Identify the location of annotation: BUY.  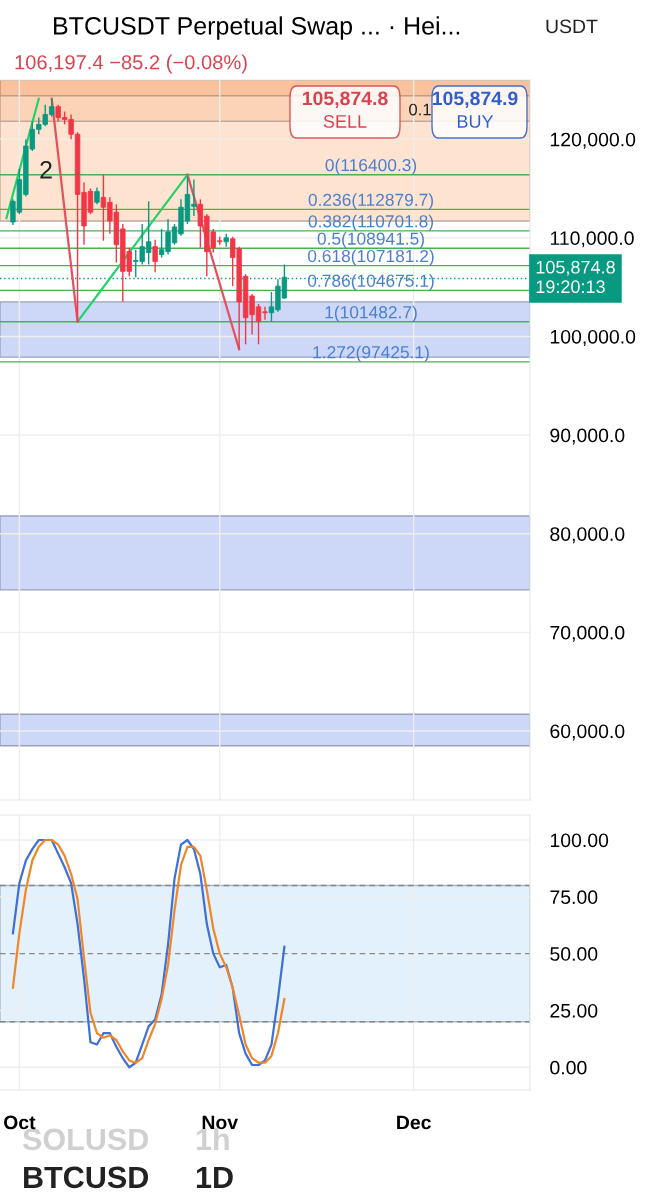
(475, 121).